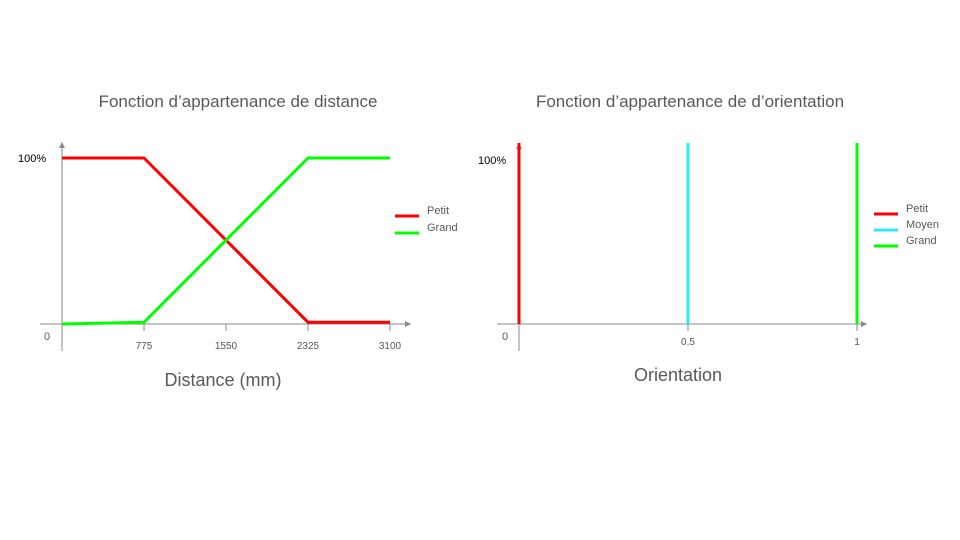 This screenshot has width=960, height=540. I want to click on origin-label-distance: 0, so click(47, 337).